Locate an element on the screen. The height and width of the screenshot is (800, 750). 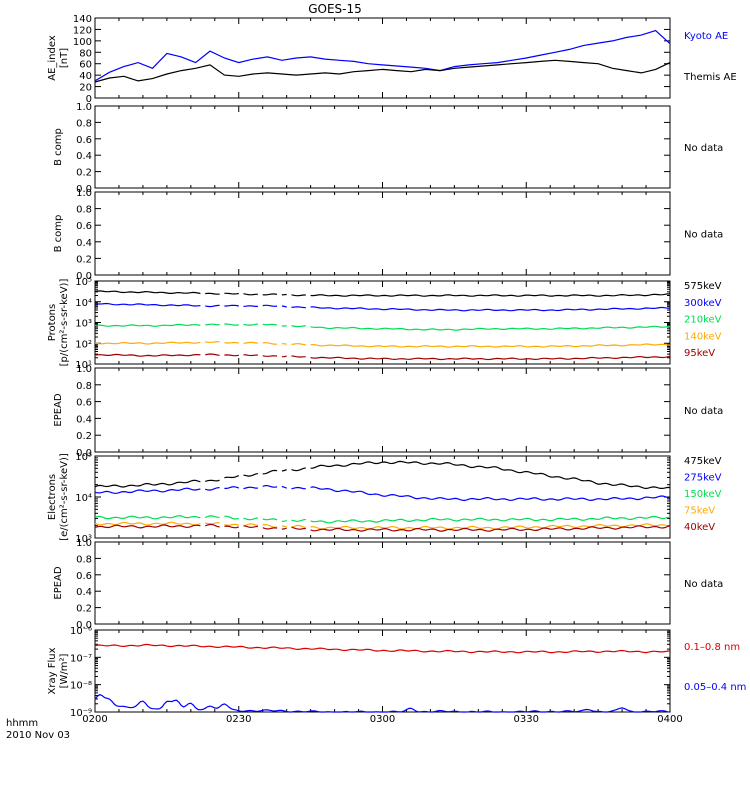
y-tick-label: 80 is located at coordinates (85, 53).